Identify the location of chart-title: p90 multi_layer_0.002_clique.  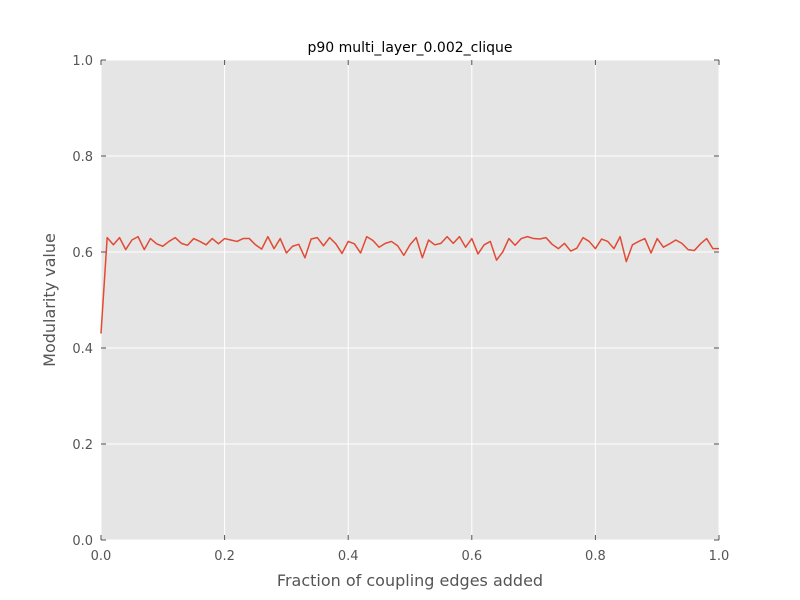
(410, 48).